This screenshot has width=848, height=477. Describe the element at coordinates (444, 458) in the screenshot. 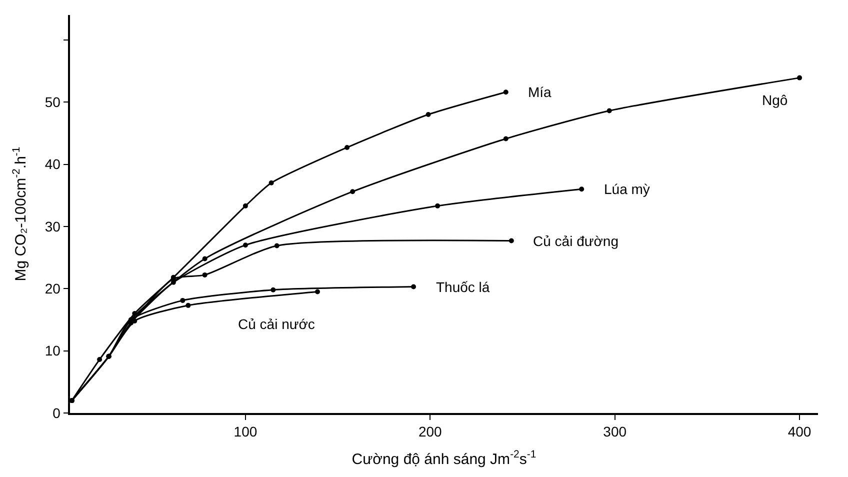

I see `x-axis-title: Cường độ ánh sáng Jm$^{-2}$s$^{-1}$` at that location.